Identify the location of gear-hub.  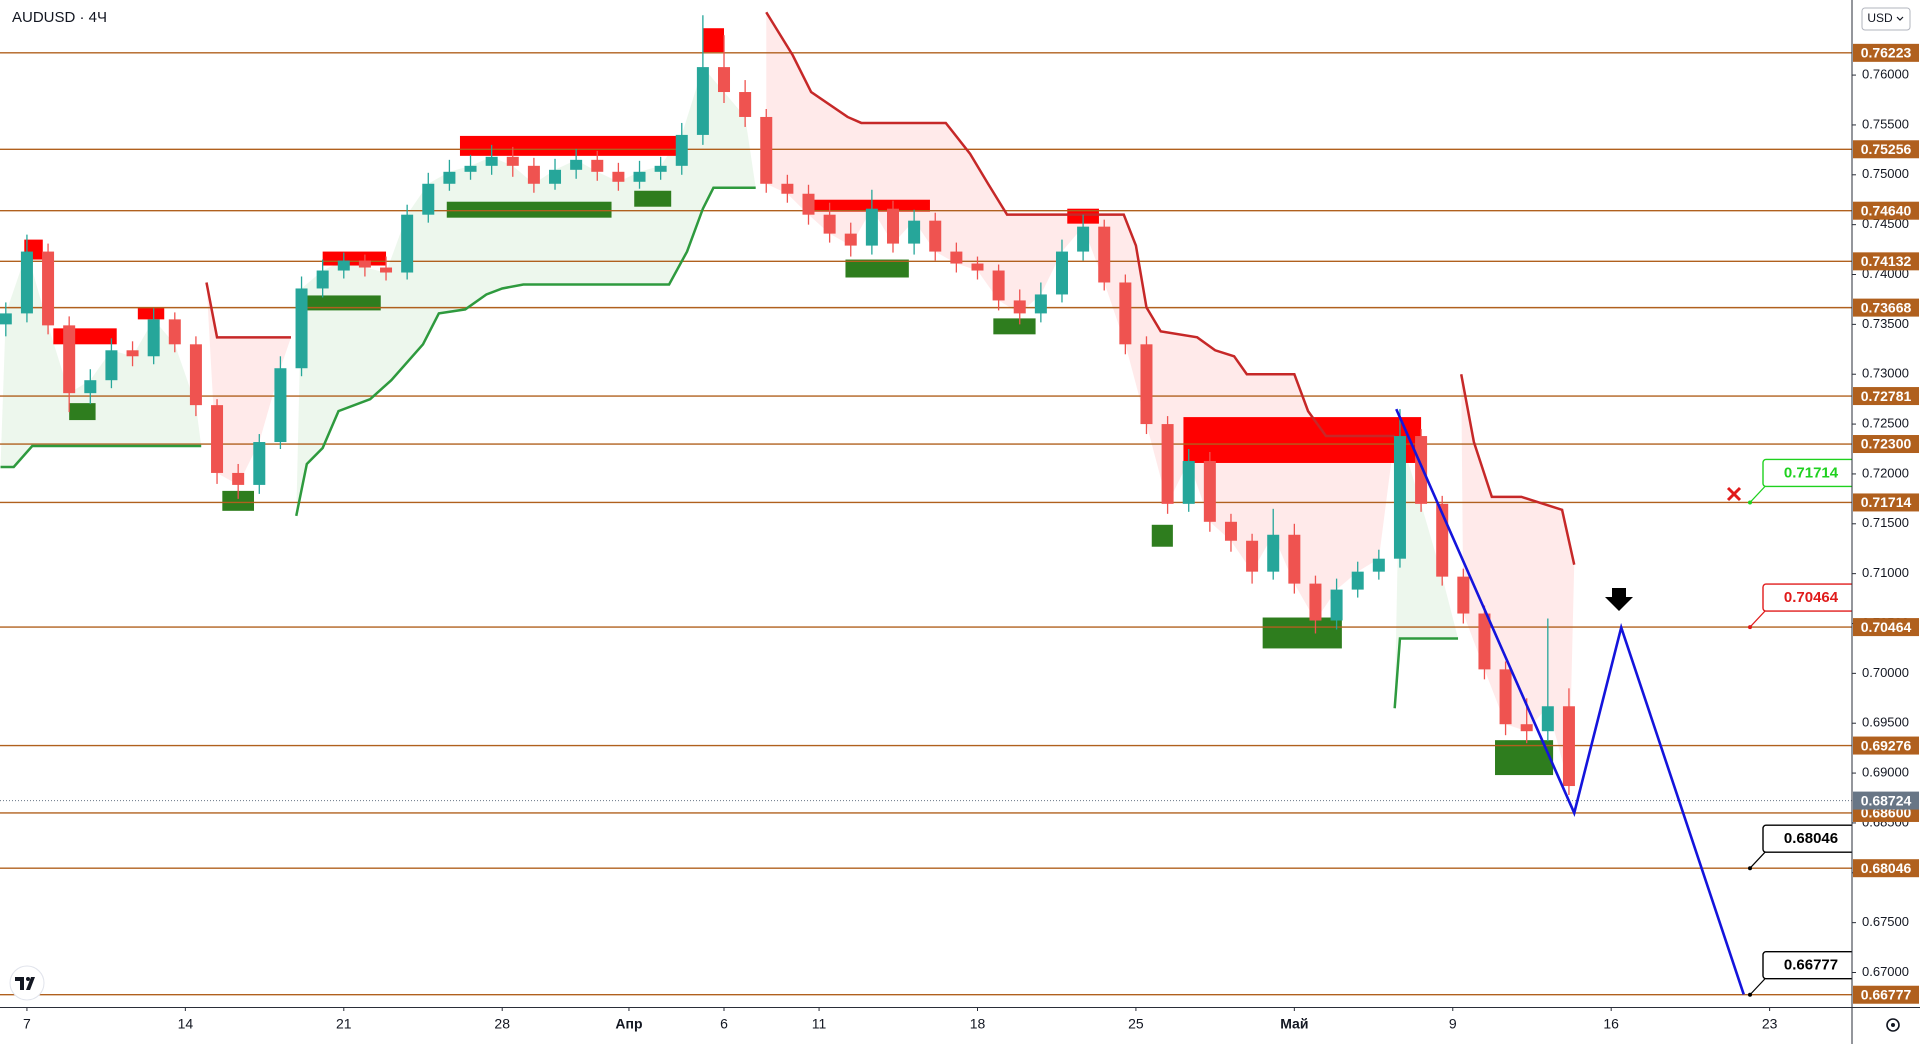
(1893, 1025).